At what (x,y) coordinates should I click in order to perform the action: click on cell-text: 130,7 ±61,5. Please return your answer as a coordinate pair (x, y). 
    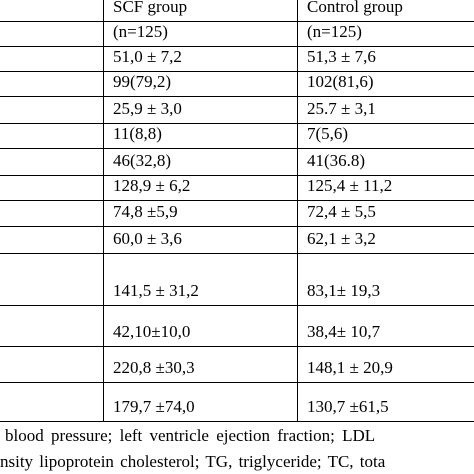
    Looking at the image, I should click on (348, 406).